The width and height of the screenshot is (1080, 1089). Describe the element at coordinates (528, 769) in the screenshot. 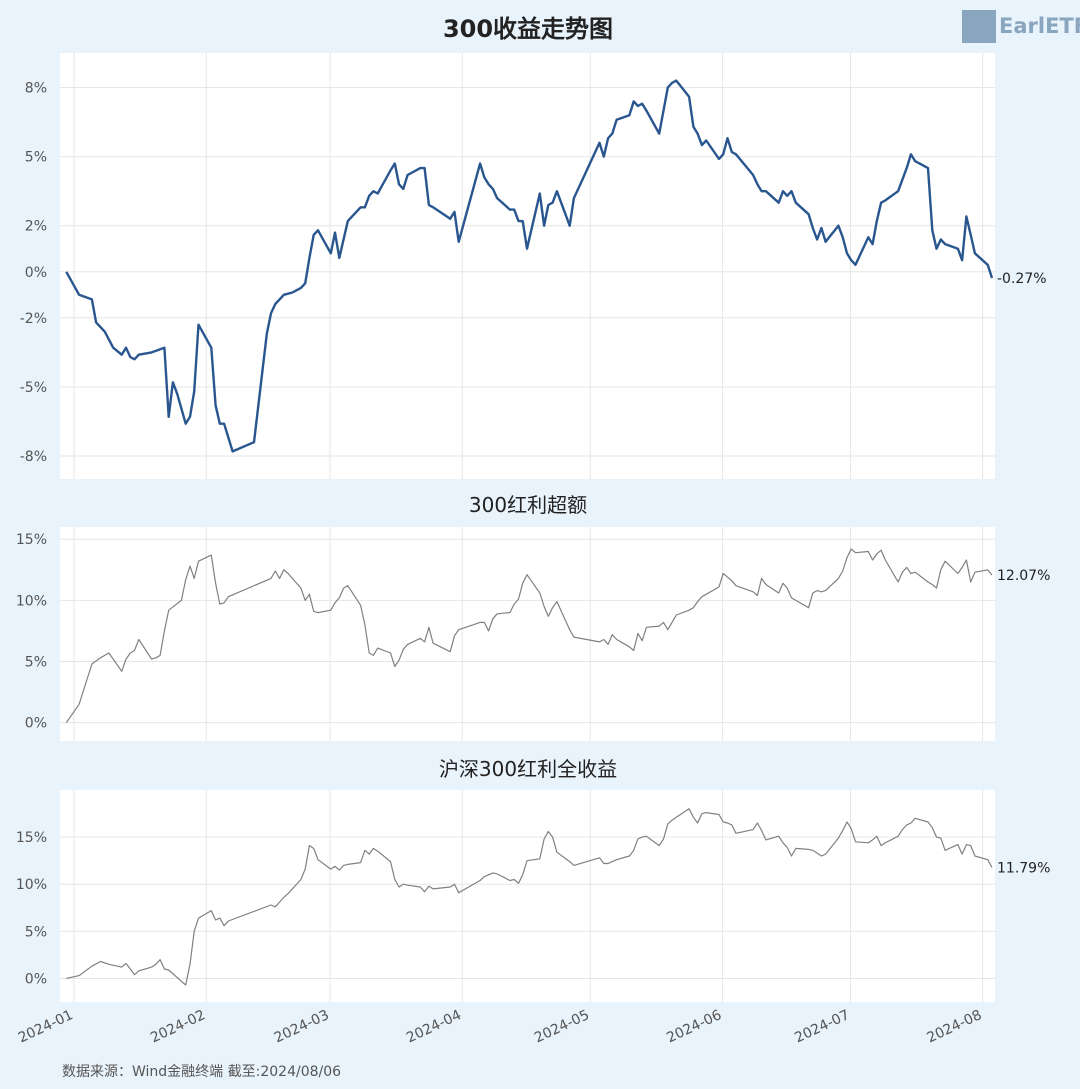

I see `chart-title-3: 沪深300红利全收益` at that location.